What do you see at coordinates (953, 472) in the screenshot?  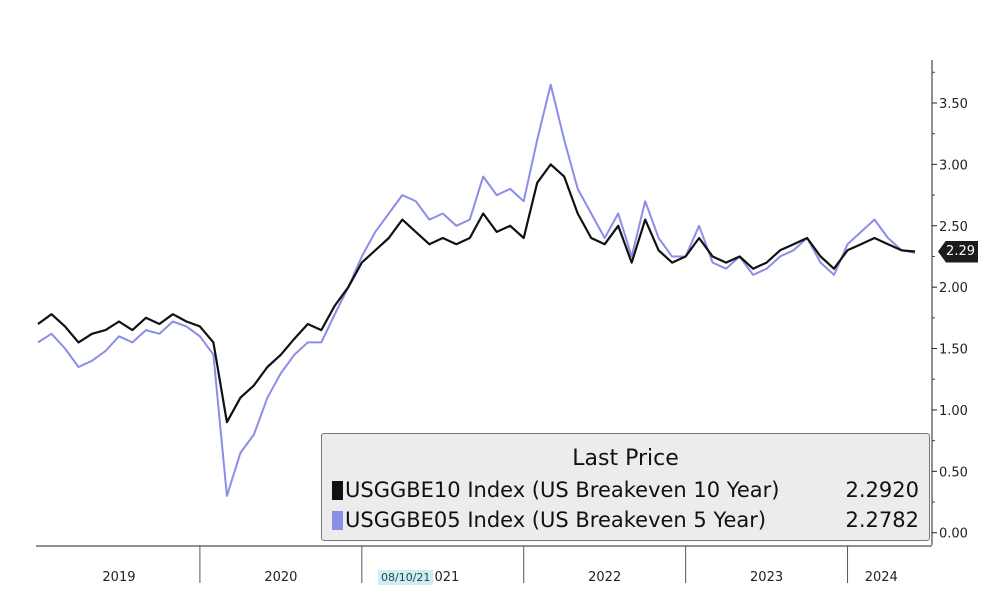 I see `y-tick-label-1: 0.50` at bounding box center [953, 472].